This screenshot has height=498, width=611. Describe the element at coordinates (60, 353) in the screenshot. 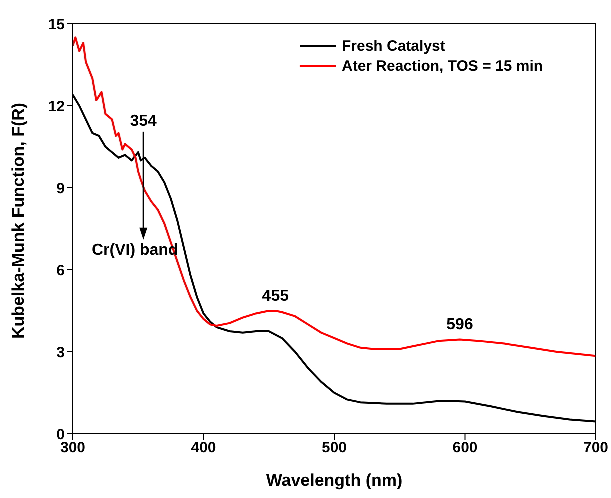

I see `y-tick-label: 3` at that location.